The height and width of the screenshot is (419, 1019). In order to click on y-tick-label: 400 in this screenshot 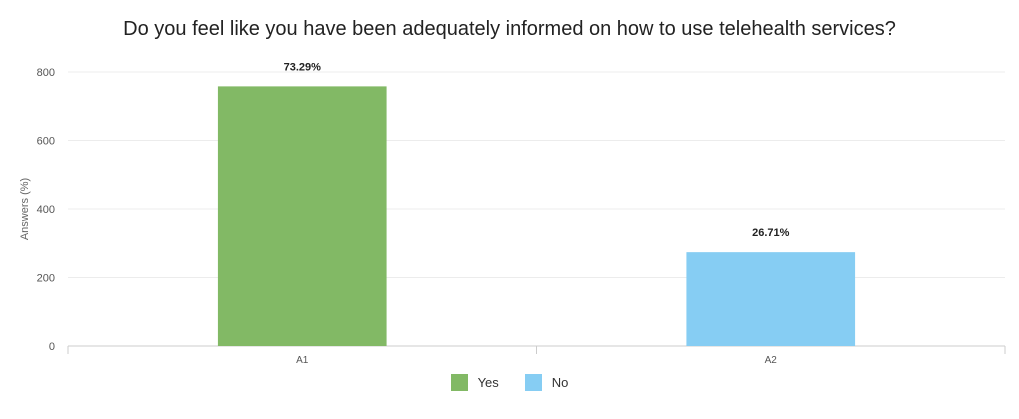, I will do `click(46, 210)`.